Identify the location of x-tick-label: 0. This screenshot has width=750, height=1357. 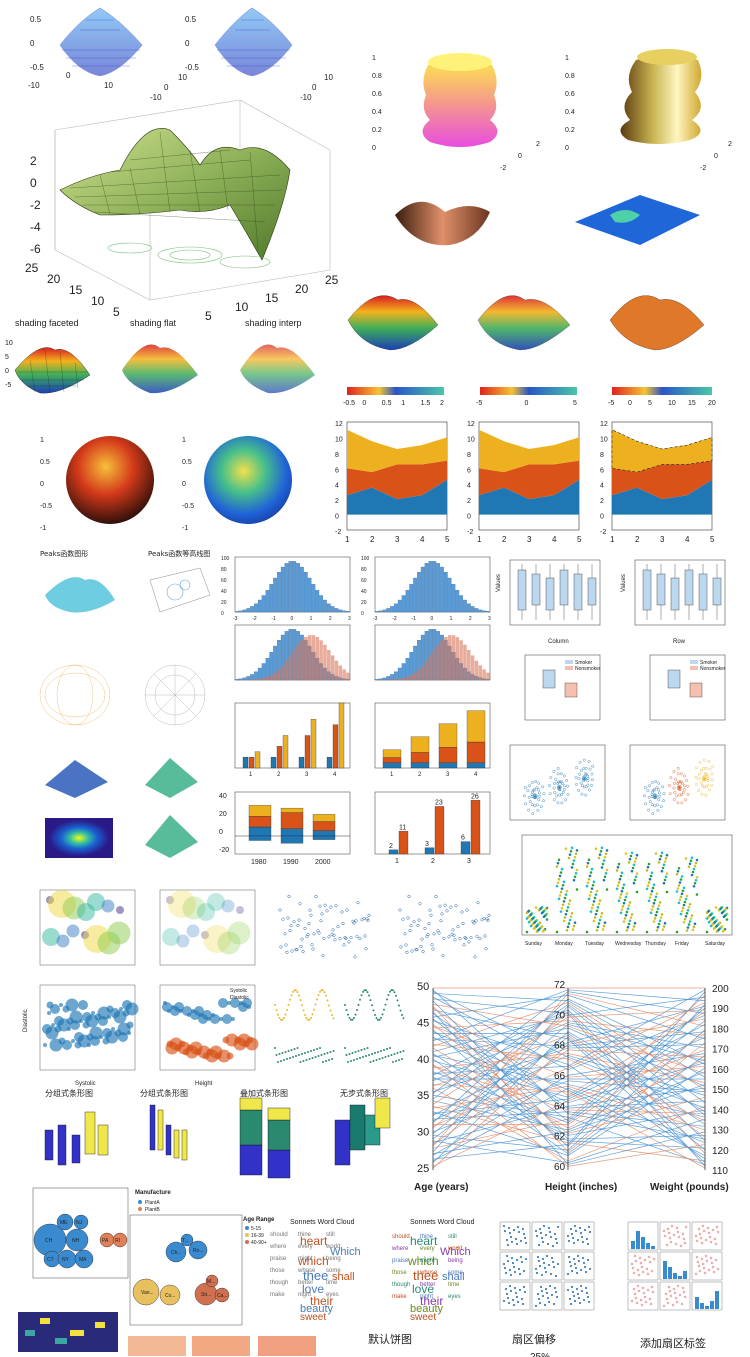
(716, 156).